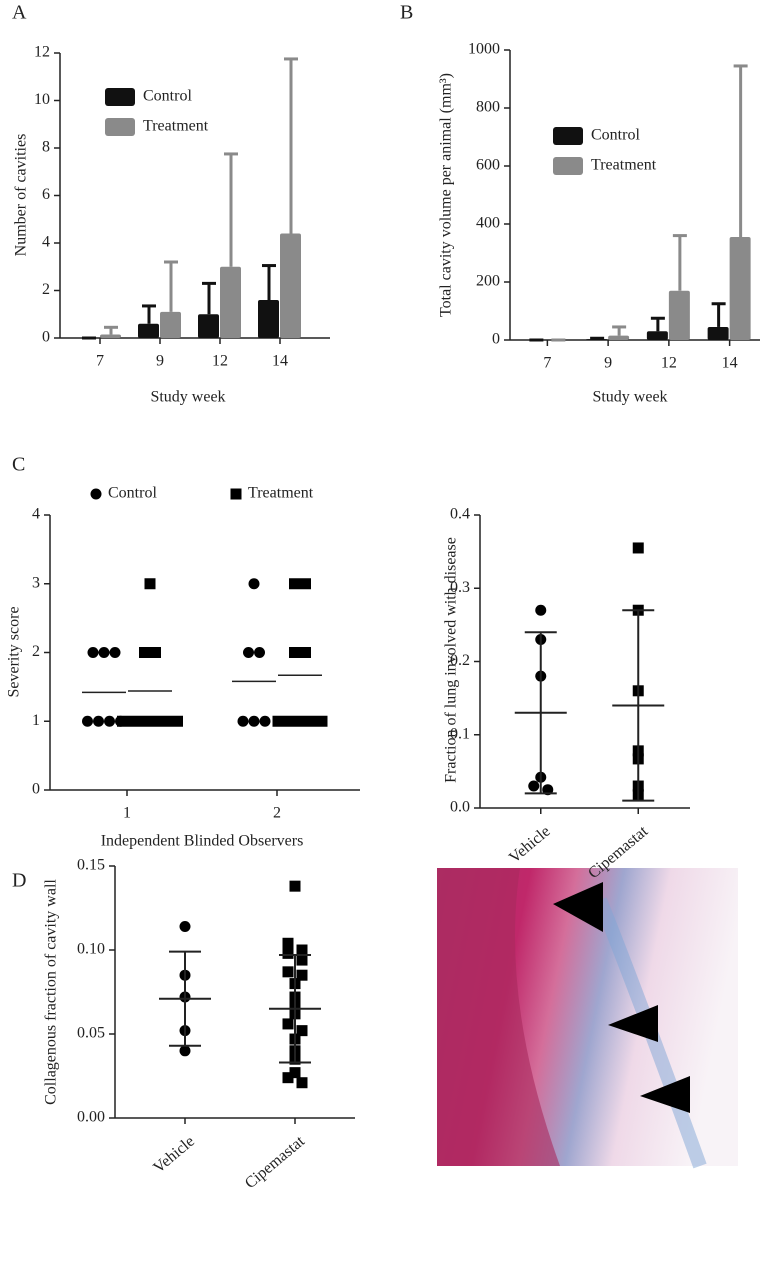 The width and height of the screenshot is (766, 1283). What do you see at coordinates (406, 13) in the screenshot?
I see `panel-label: B` at bounding box center [406, 13].